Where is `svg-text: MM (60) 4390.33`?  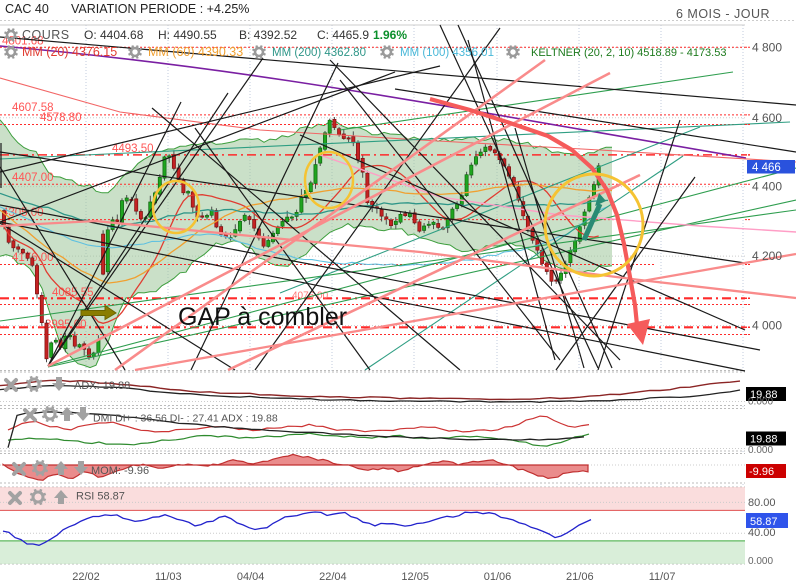 svg-text: MM (60) 4390.33 is located at coordinates (195, 52).